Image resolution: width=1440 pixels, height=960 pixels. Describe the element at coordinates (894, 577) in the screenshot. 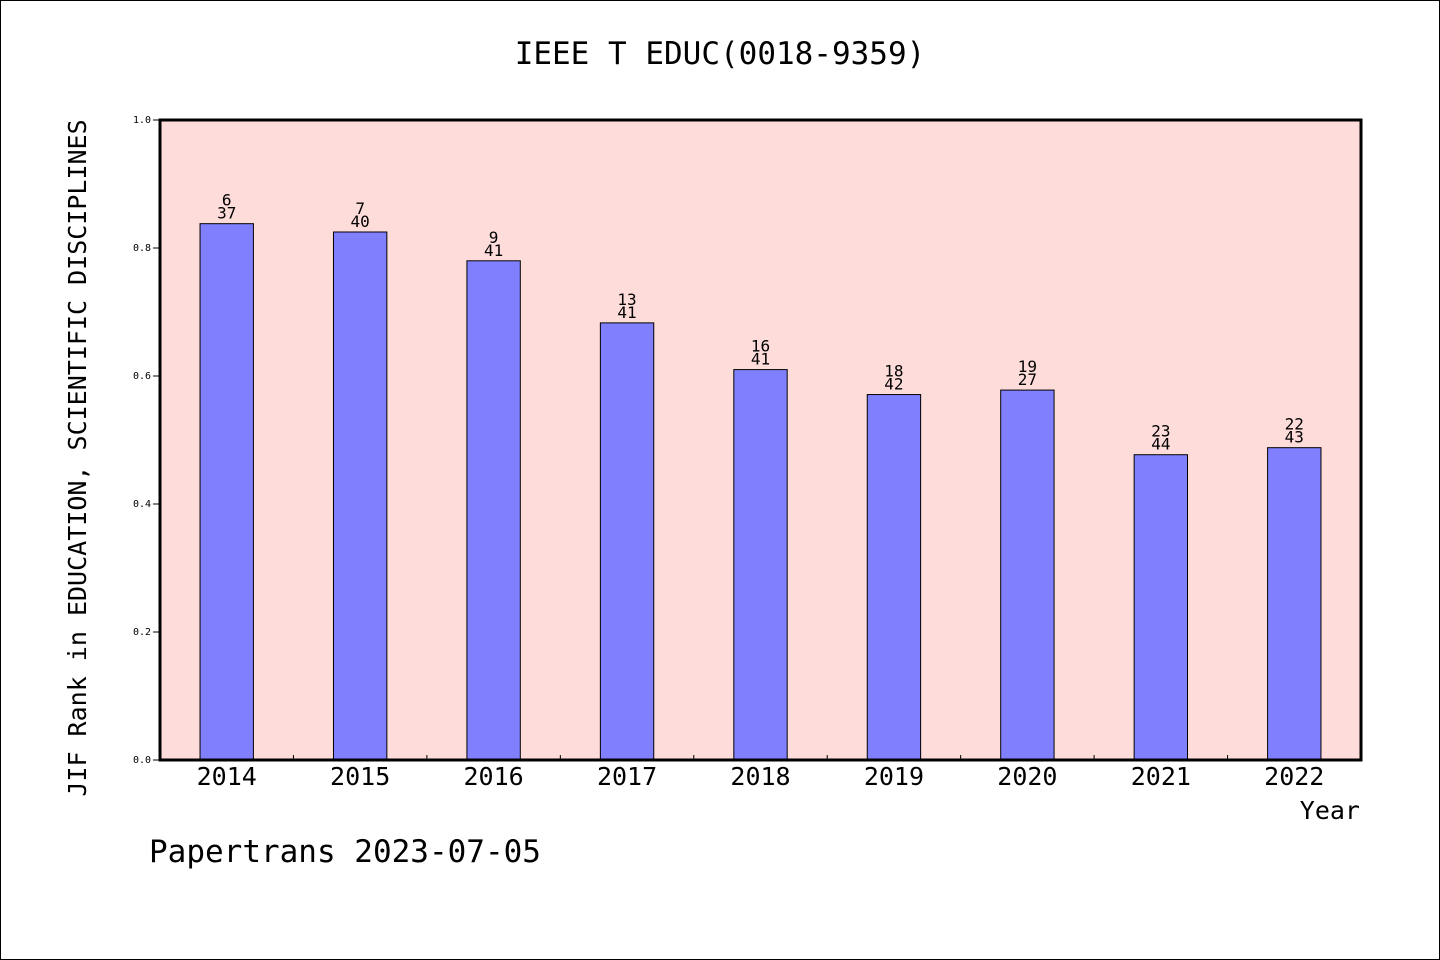

I see `bar-2019` at that location.